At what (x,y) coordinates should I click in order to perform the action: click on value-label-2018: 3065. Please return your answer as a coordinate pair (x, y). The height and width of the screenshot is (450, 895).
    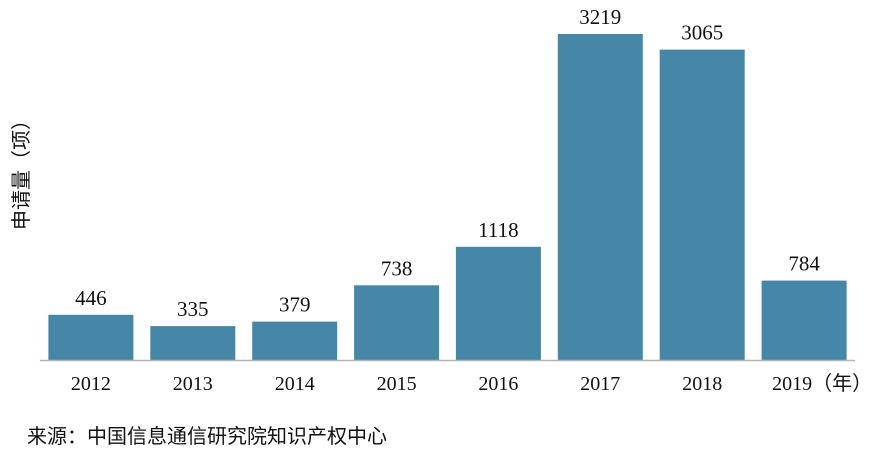
    Looking at the image, I should click on (702, 33).